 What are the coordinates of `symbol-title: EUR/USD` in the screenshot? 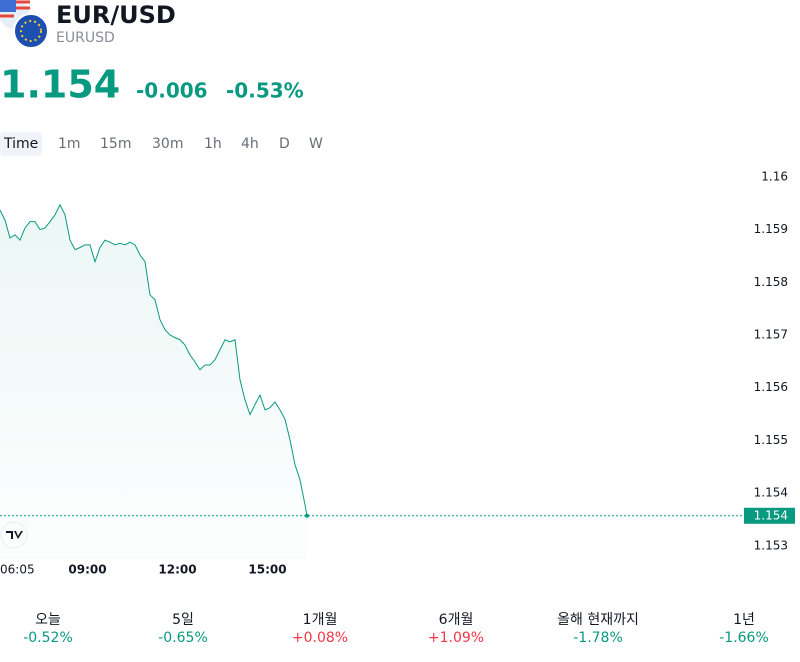 It's located at (116, 15).